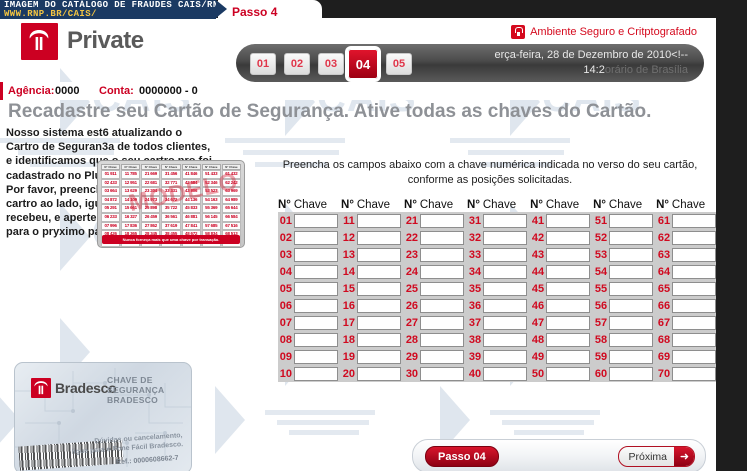 This screenshot has height=471, width=747. What do you see at coordinates (211, 167) in the screenshot?
I see `key-card-column-header: N° Chave` at bounding box center [211, 167].